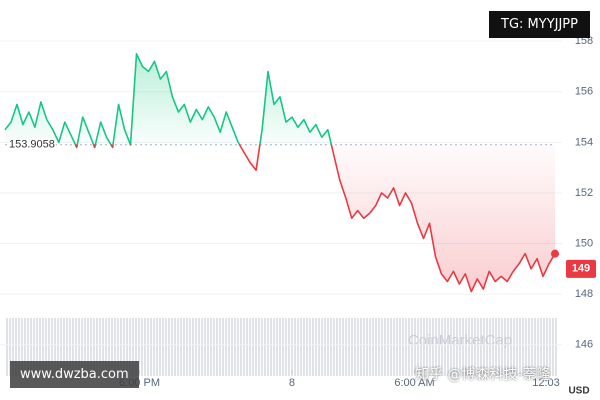 This screenshot has width=600, height=400. I want to click on site-watermark: www.dwzba.com, so click(74, 374).